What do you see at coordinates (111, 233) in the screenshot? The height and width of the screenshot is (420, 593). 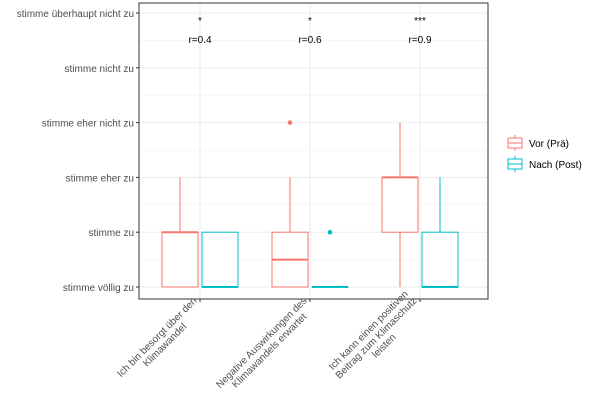 I see `y-tick-label: stimme zu` at bounding box center [111, 233].